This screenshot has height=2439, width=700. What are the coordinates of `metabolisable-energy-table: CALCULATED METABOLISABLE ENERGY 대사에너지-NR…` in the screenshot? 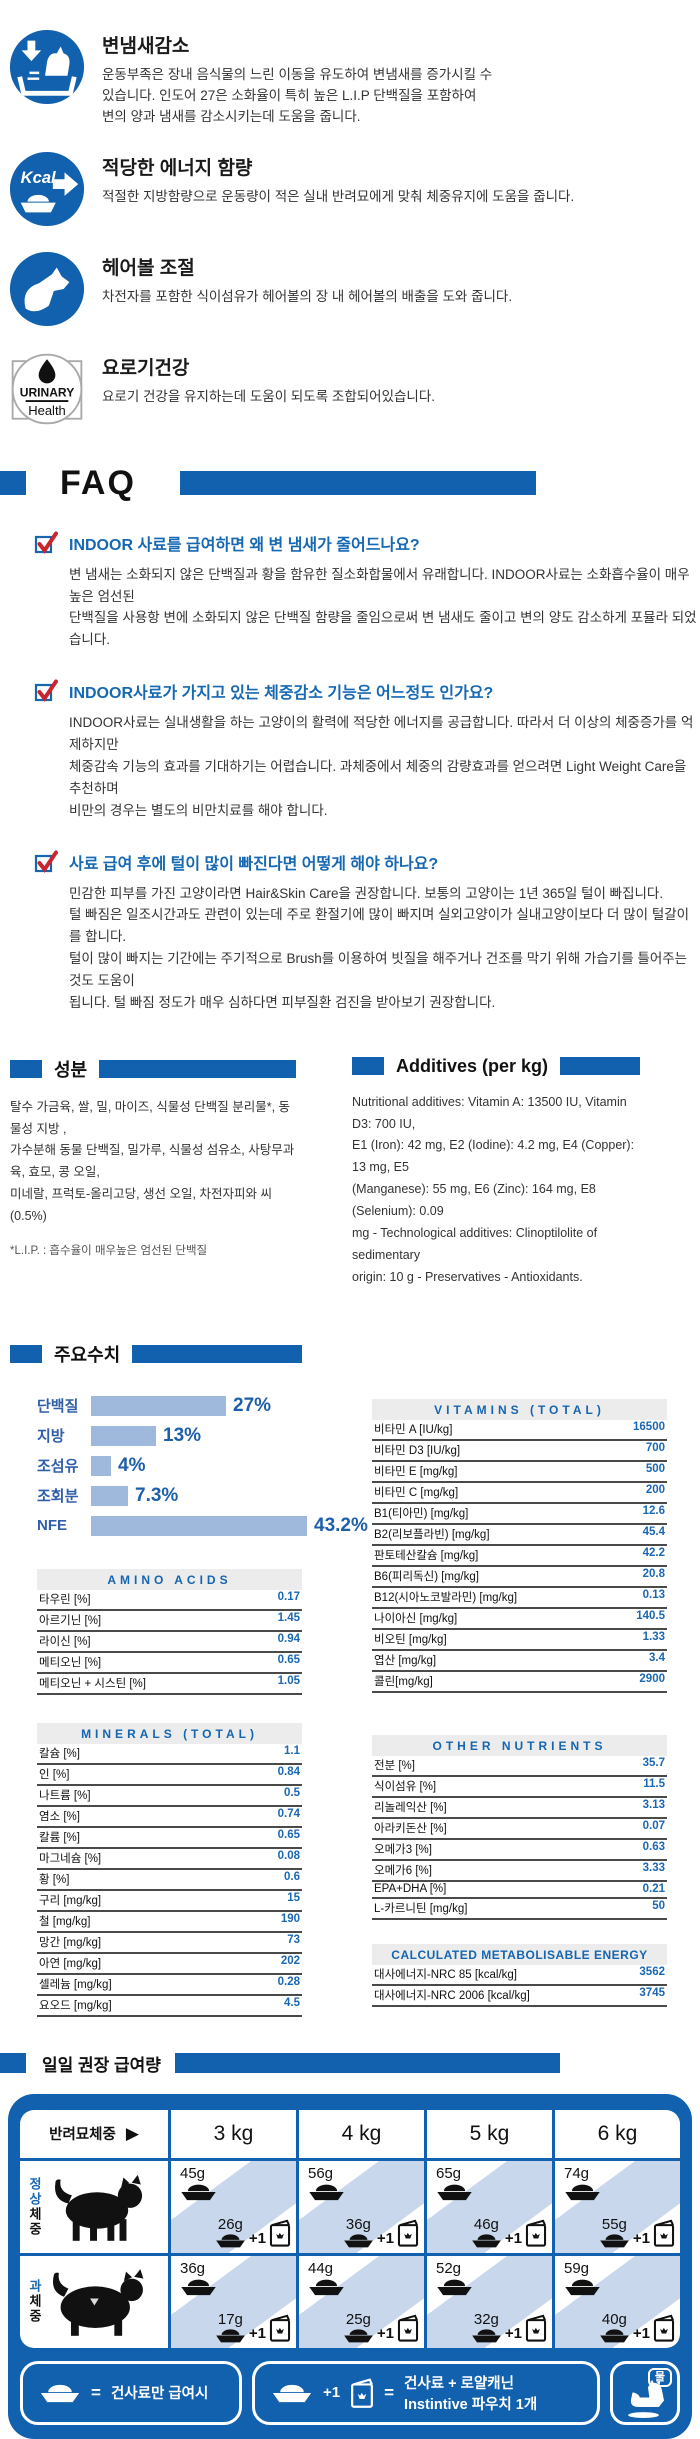 It's located at (519, 1975).